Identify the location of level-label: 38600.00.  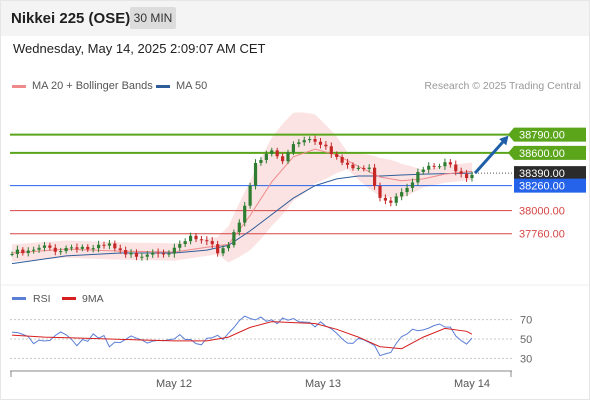
(542, 154).